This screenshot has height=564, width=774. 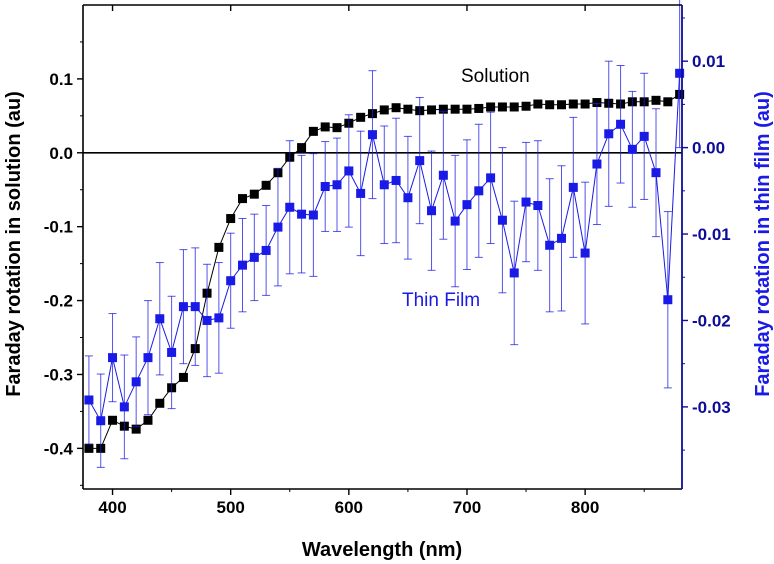 What do you see at coordinates (585, 507) in the screenshot?
I see `x-tick-label: 800` at bounding box center [585, 507].